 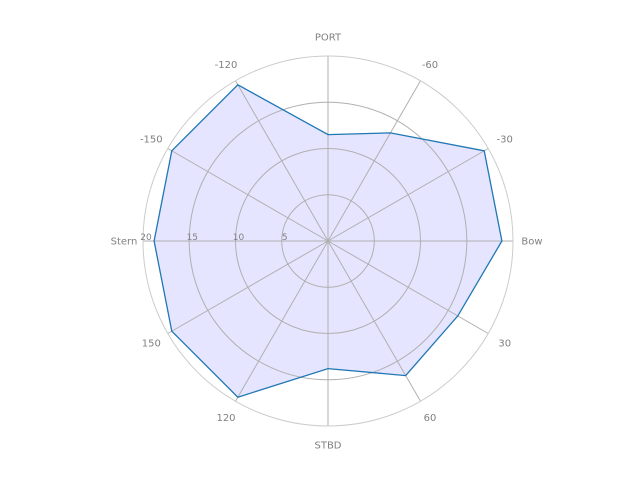 I want to click on radial-tick-label-15: 15, so click(x=192, y=238).